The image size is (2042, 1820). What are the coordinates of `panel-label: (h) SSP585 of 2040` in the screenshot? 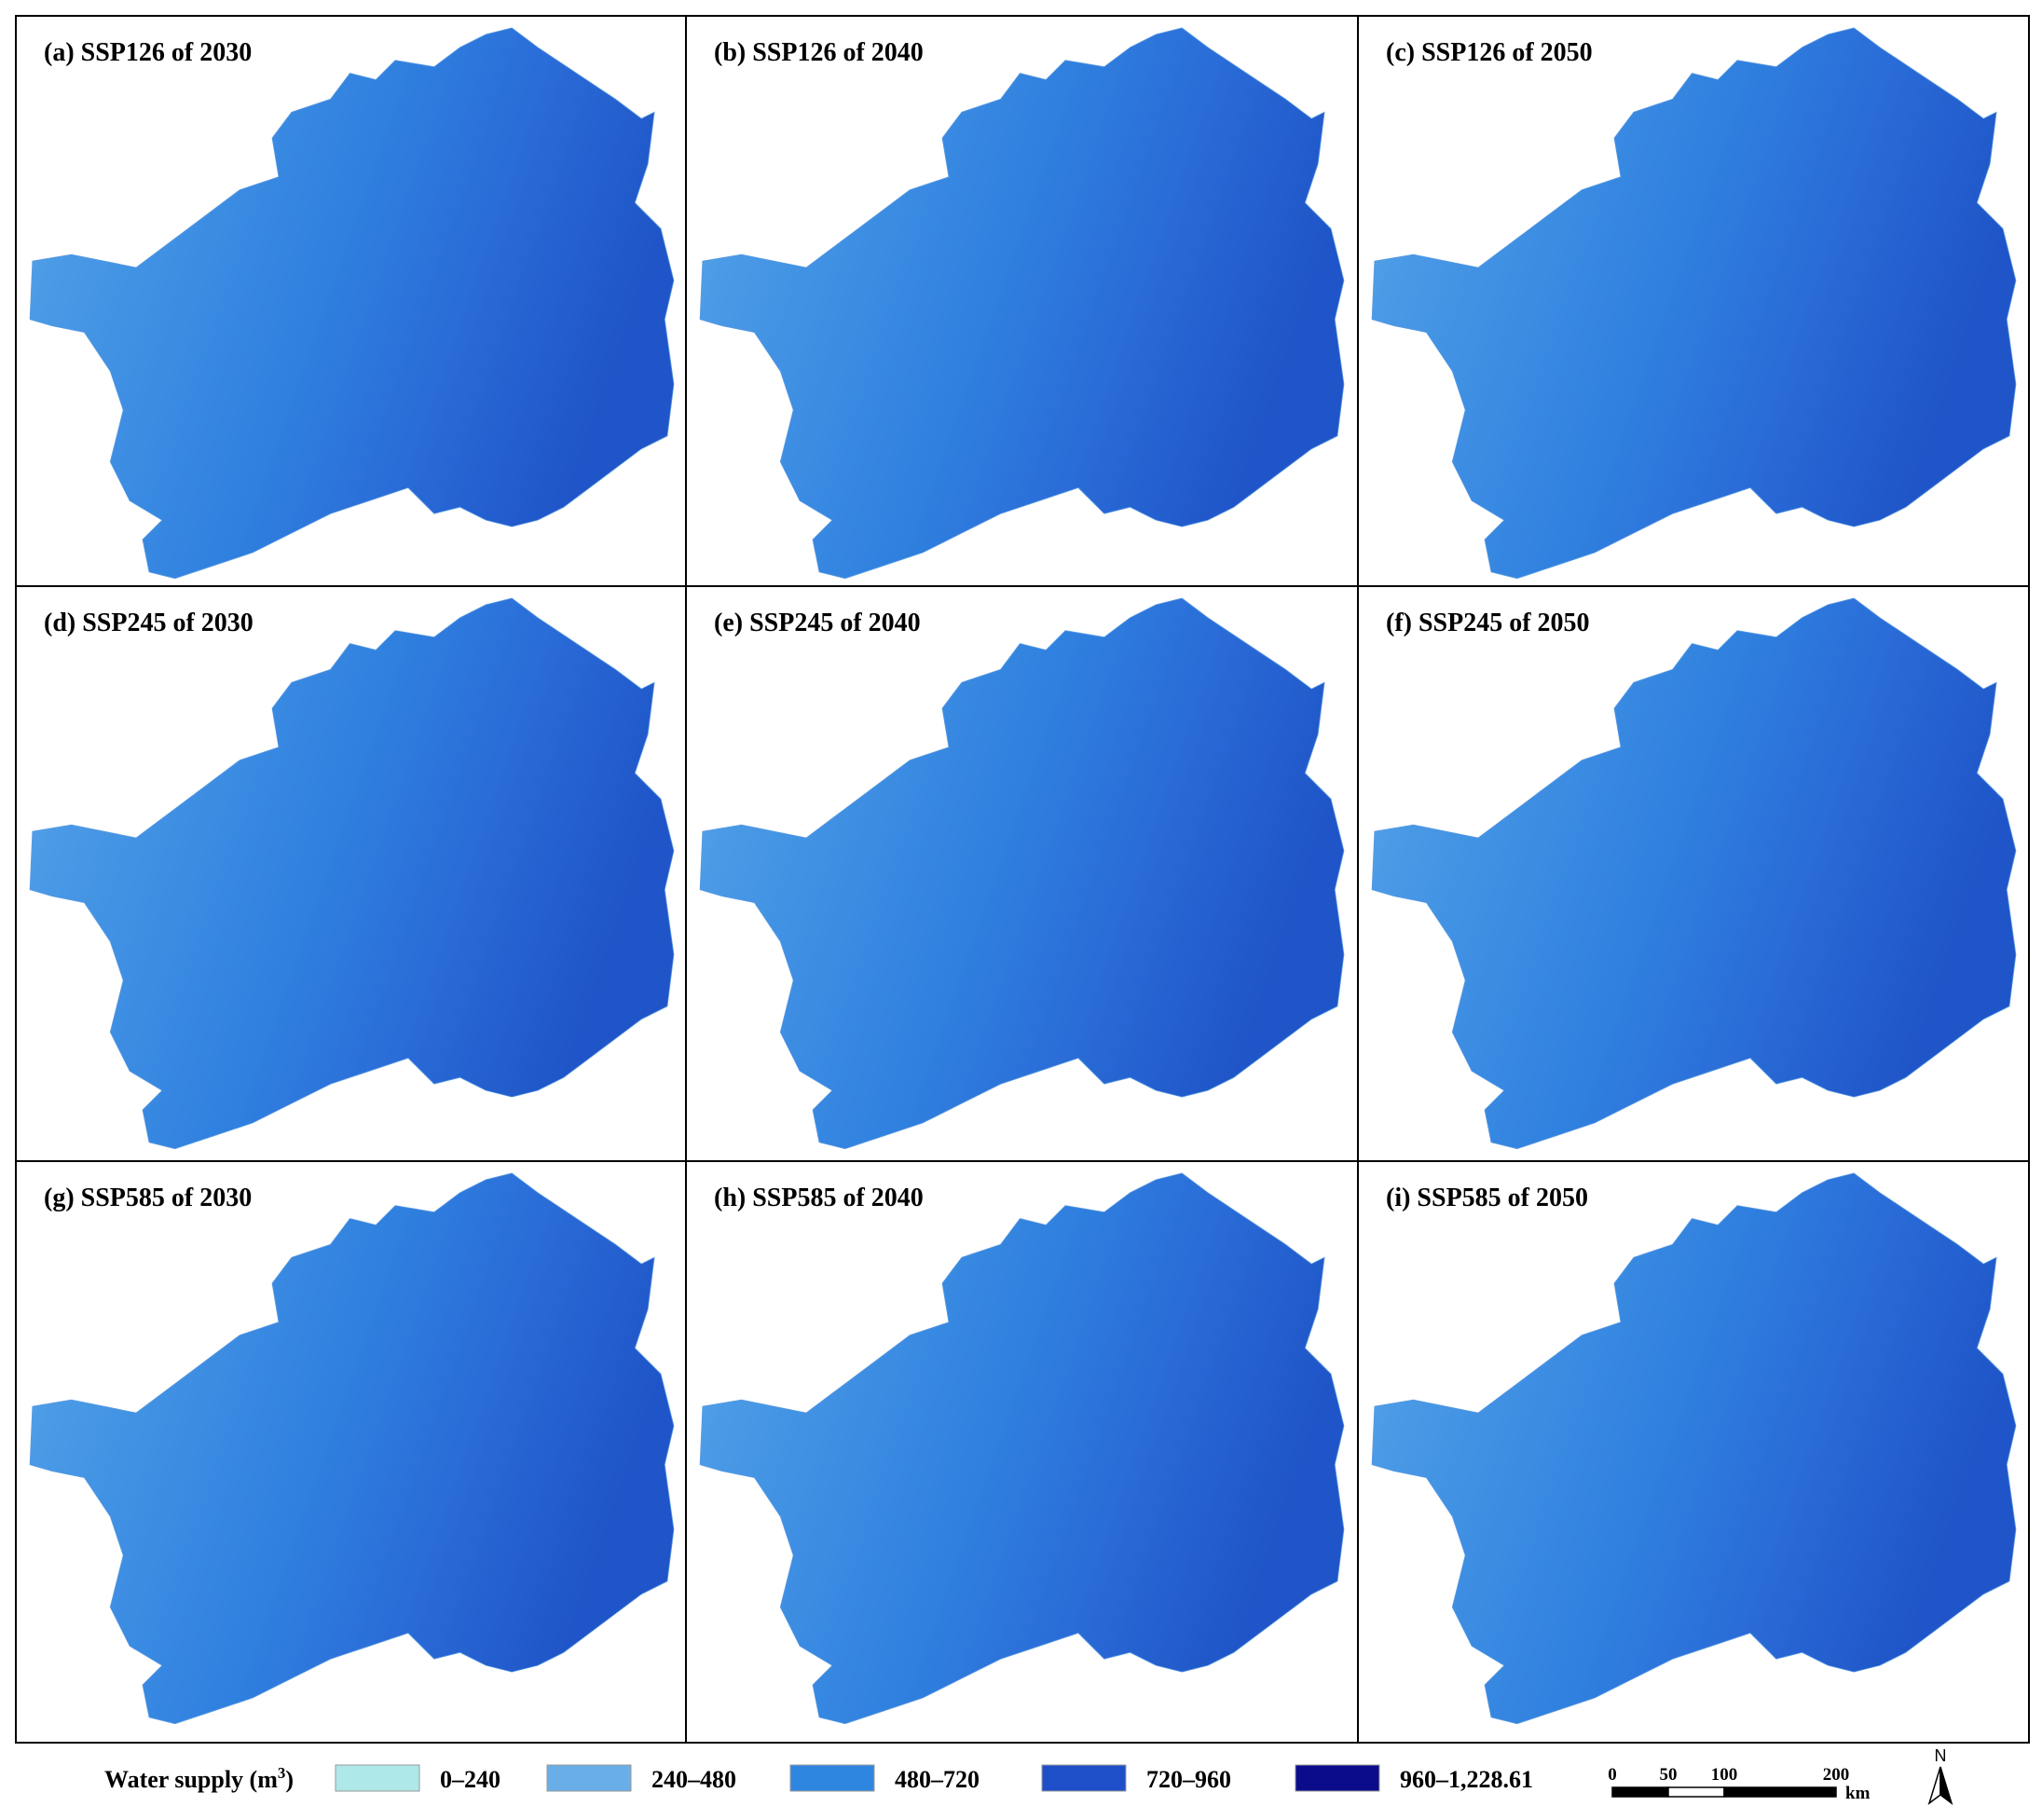 It's located at (819, 1198).